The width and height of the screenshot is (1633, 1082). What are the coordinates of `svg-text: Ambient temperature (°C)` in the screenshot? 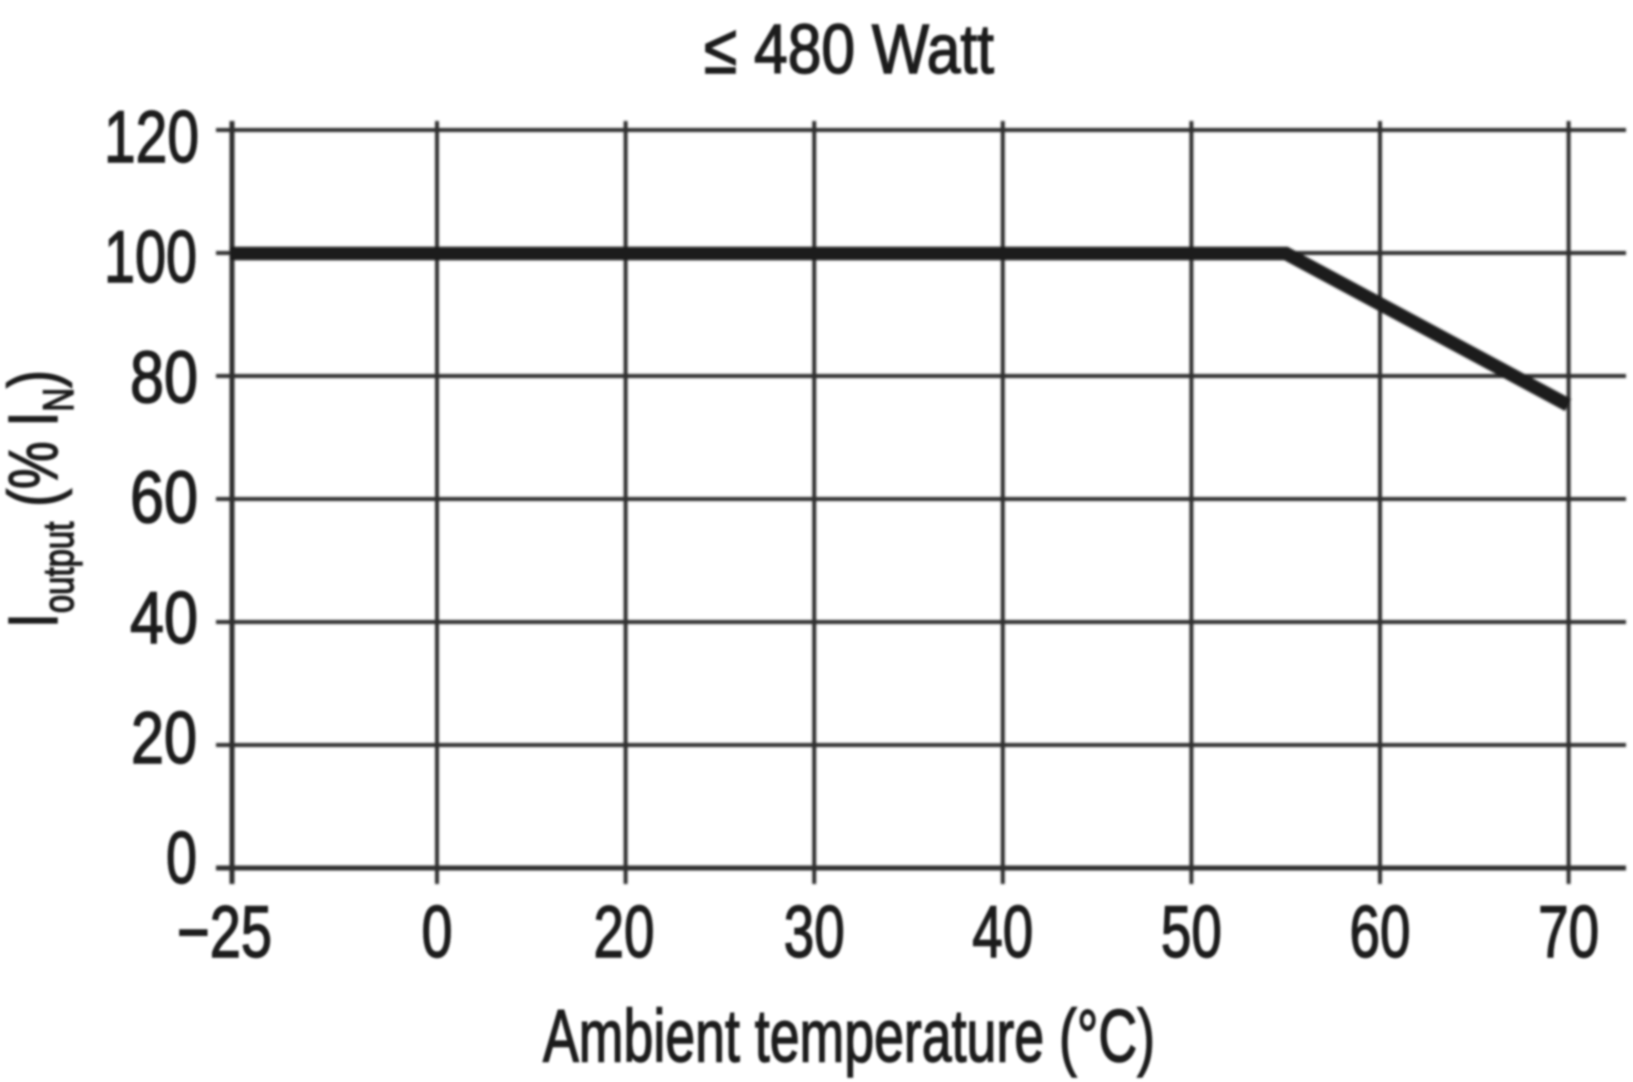 It's located at (849, 1036).